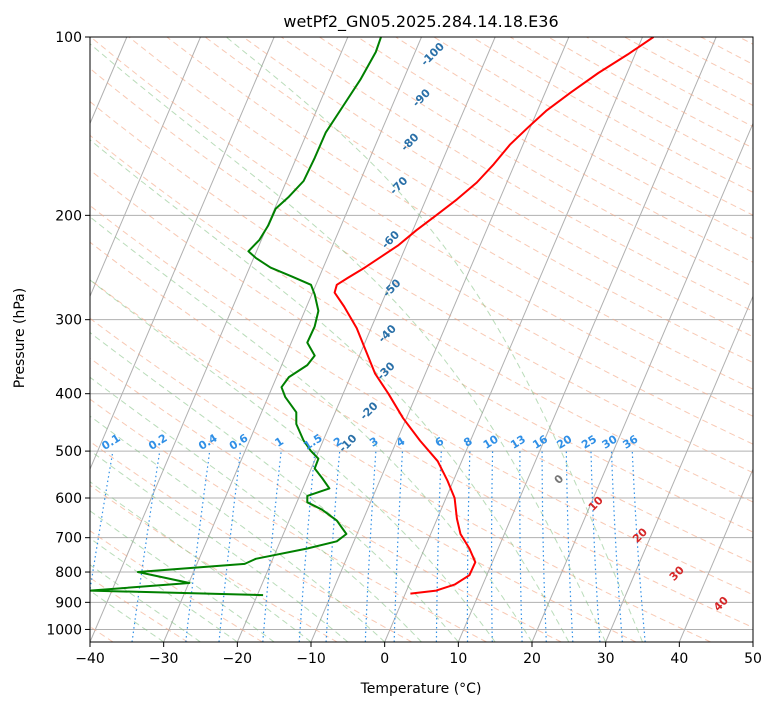 The height and width of the screenshot is (708, 775). What do you see at coordinates (68, 38) in the screenshot?
I see `y-tick-label: 100` at bounding box center [68, 38].